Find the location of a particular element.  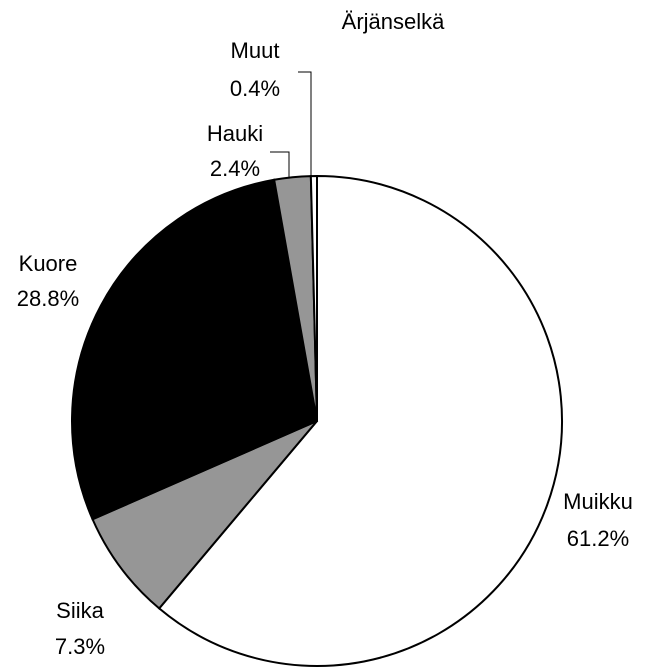

slice-label: Hauki is located at coordinates (235, 133).